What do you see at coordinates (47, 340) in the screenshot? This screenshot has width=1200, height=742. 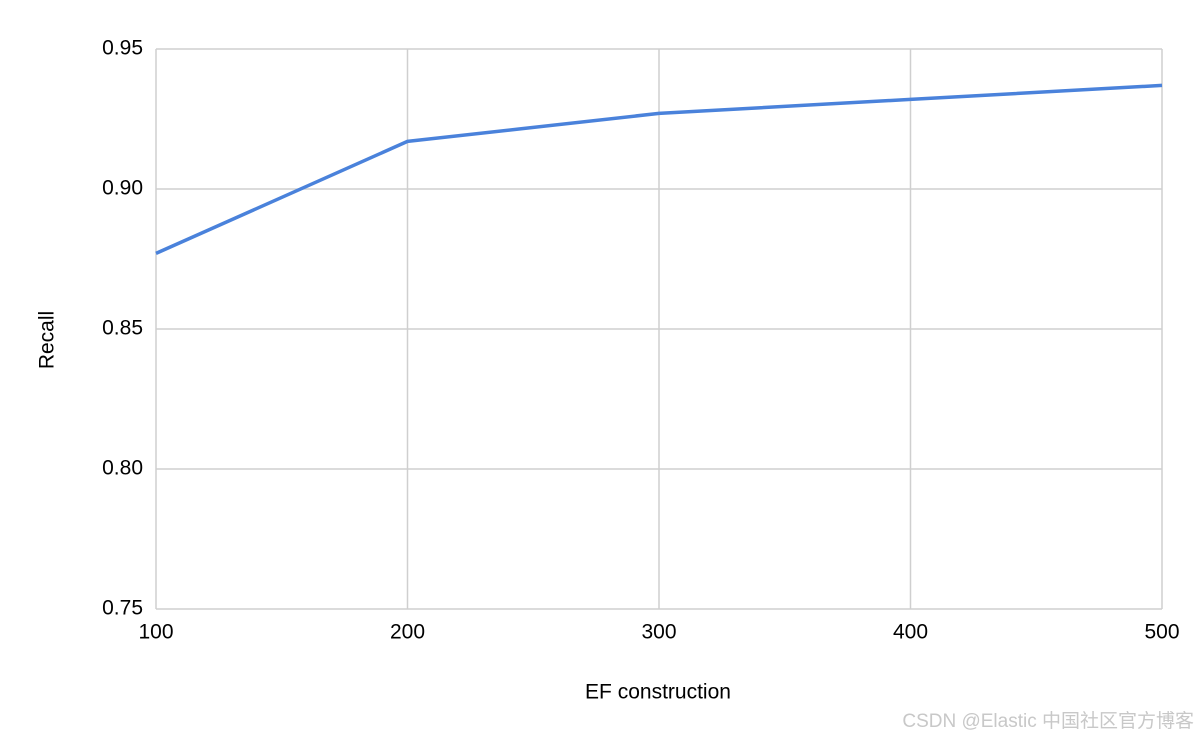 I see `y-axis-label: Recall` at bounding box center [47, 340].